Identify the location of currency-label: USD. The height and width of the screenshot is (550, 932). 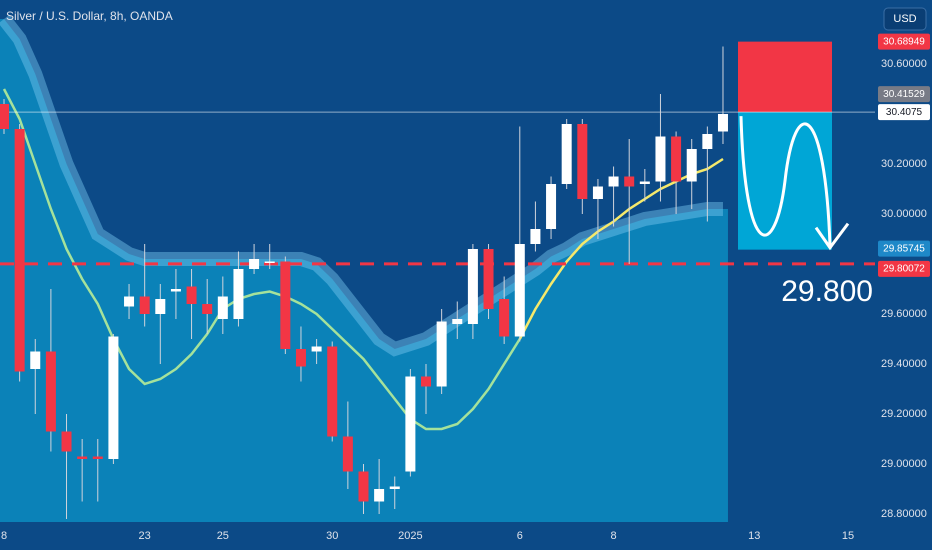
(904, 19).